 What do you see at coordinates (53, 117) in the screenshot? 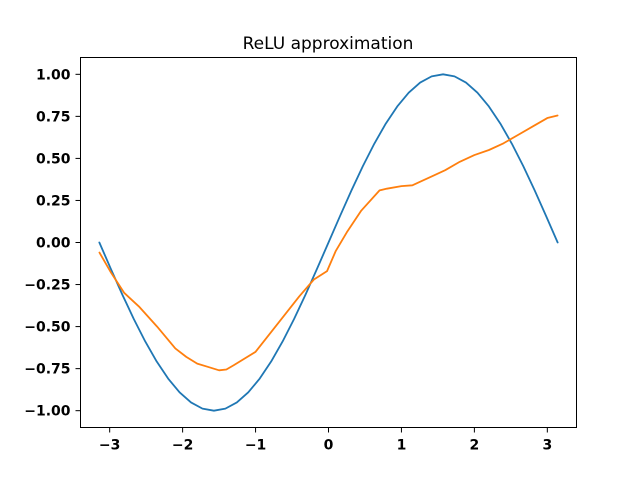
I see `y-tick-label: 0.75` at bounding box center [53, 117].